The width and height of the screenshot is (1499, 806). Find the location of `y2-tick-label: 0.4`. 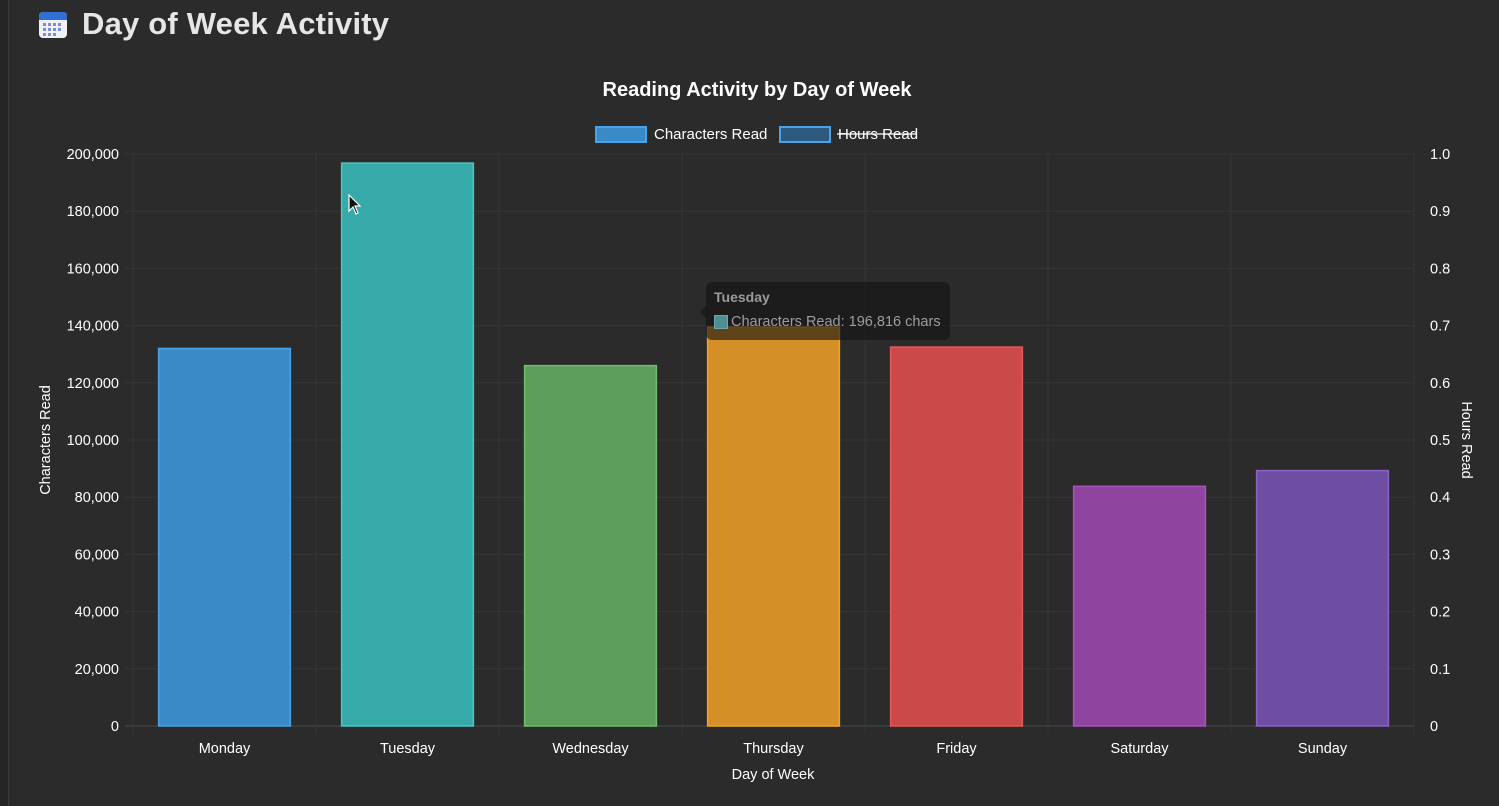

y2-tick-label: 0.4 is located at coordinates (1440, 498).